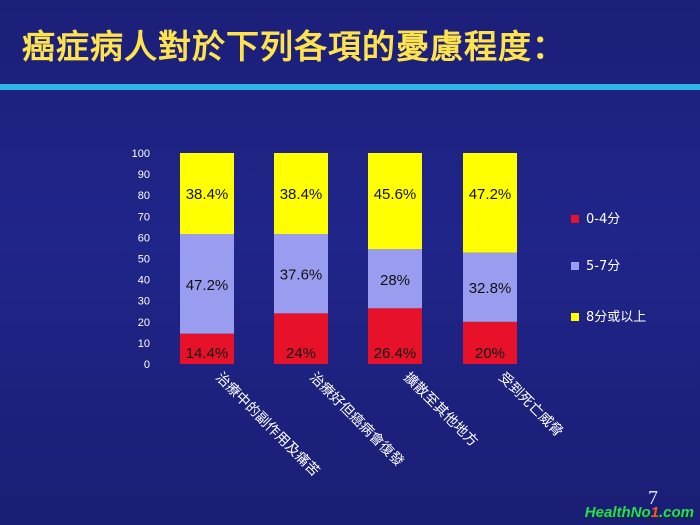 This screenshot has width=700, height=525. What do you see at coordinates (530, 405) in the screenshot?
I see `category-label: 受到死亡威脅` at bounding box center [530, 405].